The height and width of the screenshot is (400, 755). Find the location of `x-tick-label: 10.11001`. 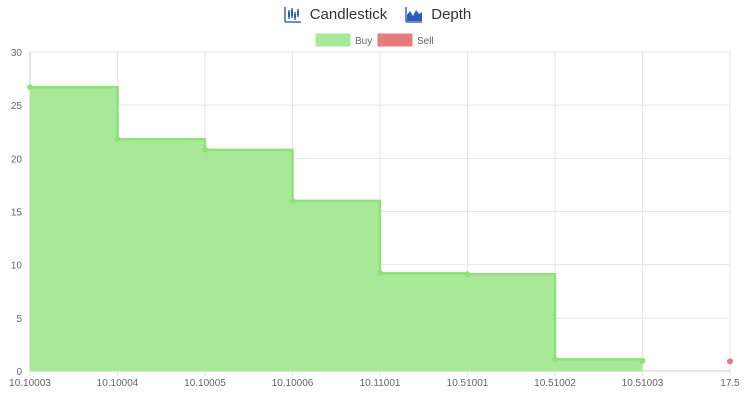

x-tick-label: 10.11001 is located at coordinates (380, 383).